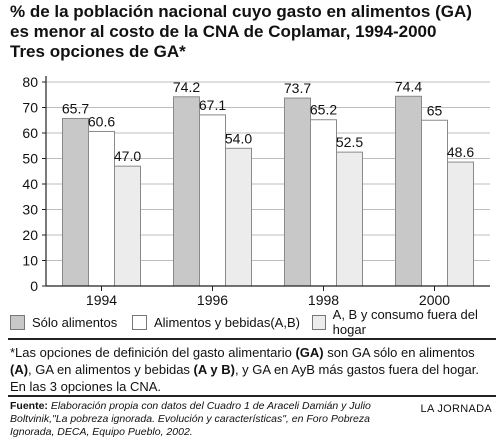  Describe the element at coordinates (75, 108) in the screenshot. I see `data-label-1994-series-1: 65.7` at that location.